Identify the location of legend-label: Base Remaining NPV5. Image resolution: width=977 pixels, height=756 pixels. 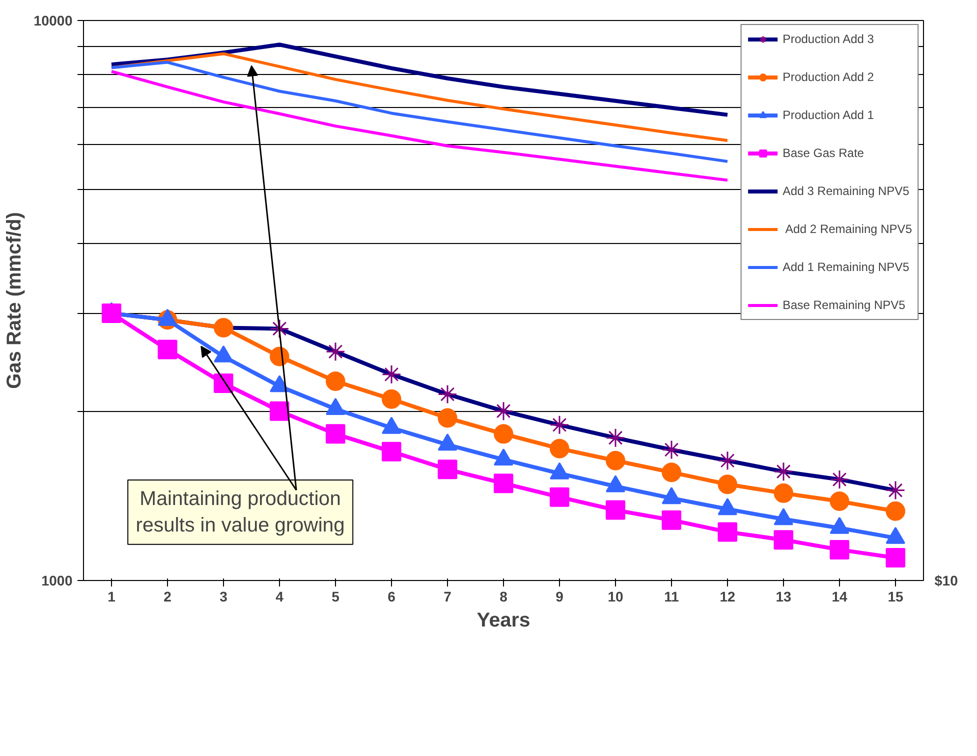
(844, 305).